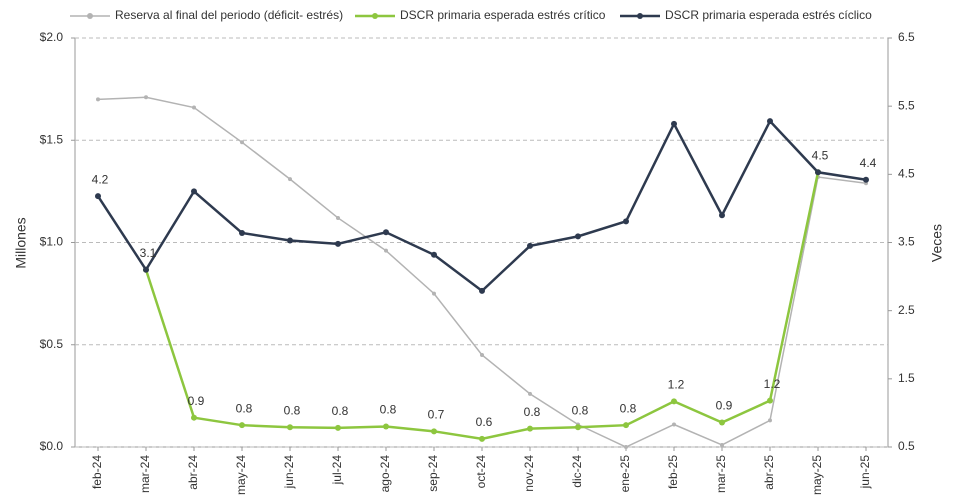 The width and height of the screenshot is (955, 497). What do you see at coordinates (433, 473) in the screenshot?
I see `x-tick-label: sep-24` at bounding box center [433, 473].